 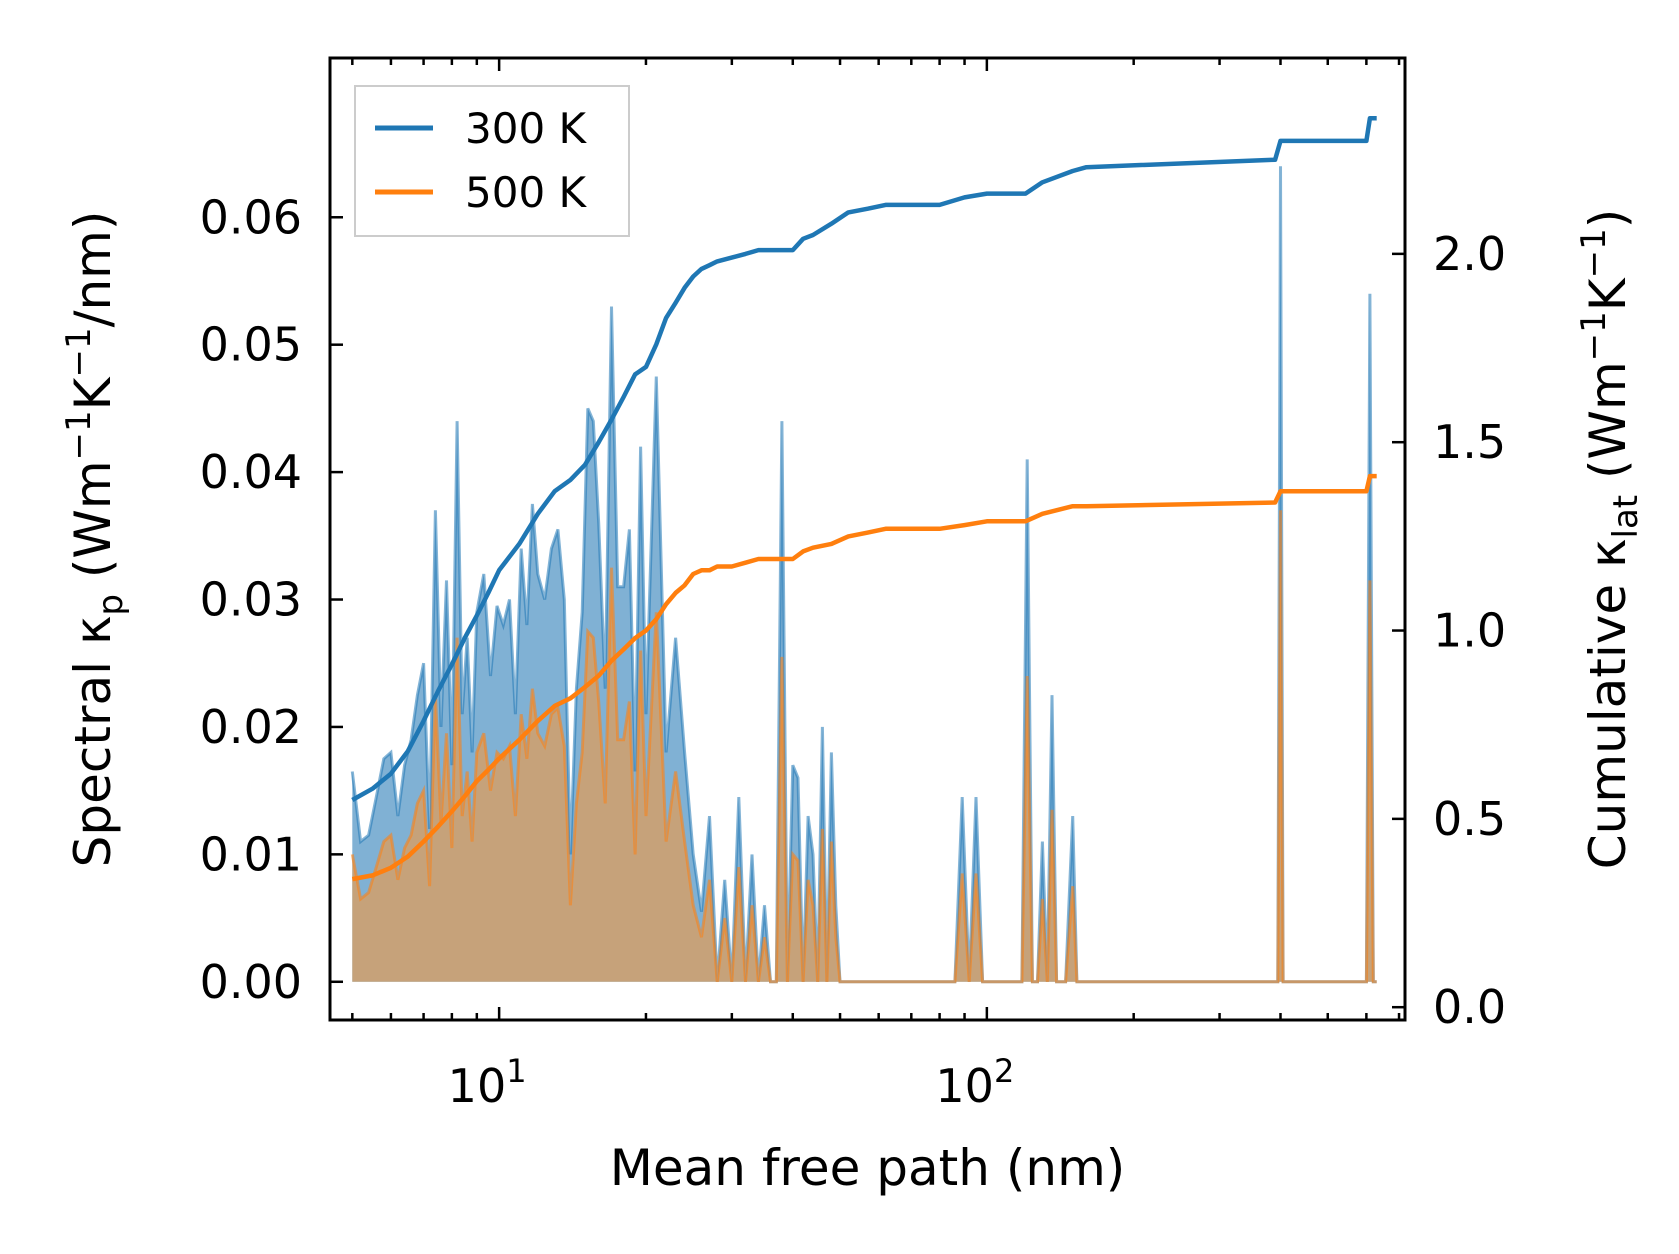 I want to click on legend: 300 K 500 K, so click(x=492, y=161).